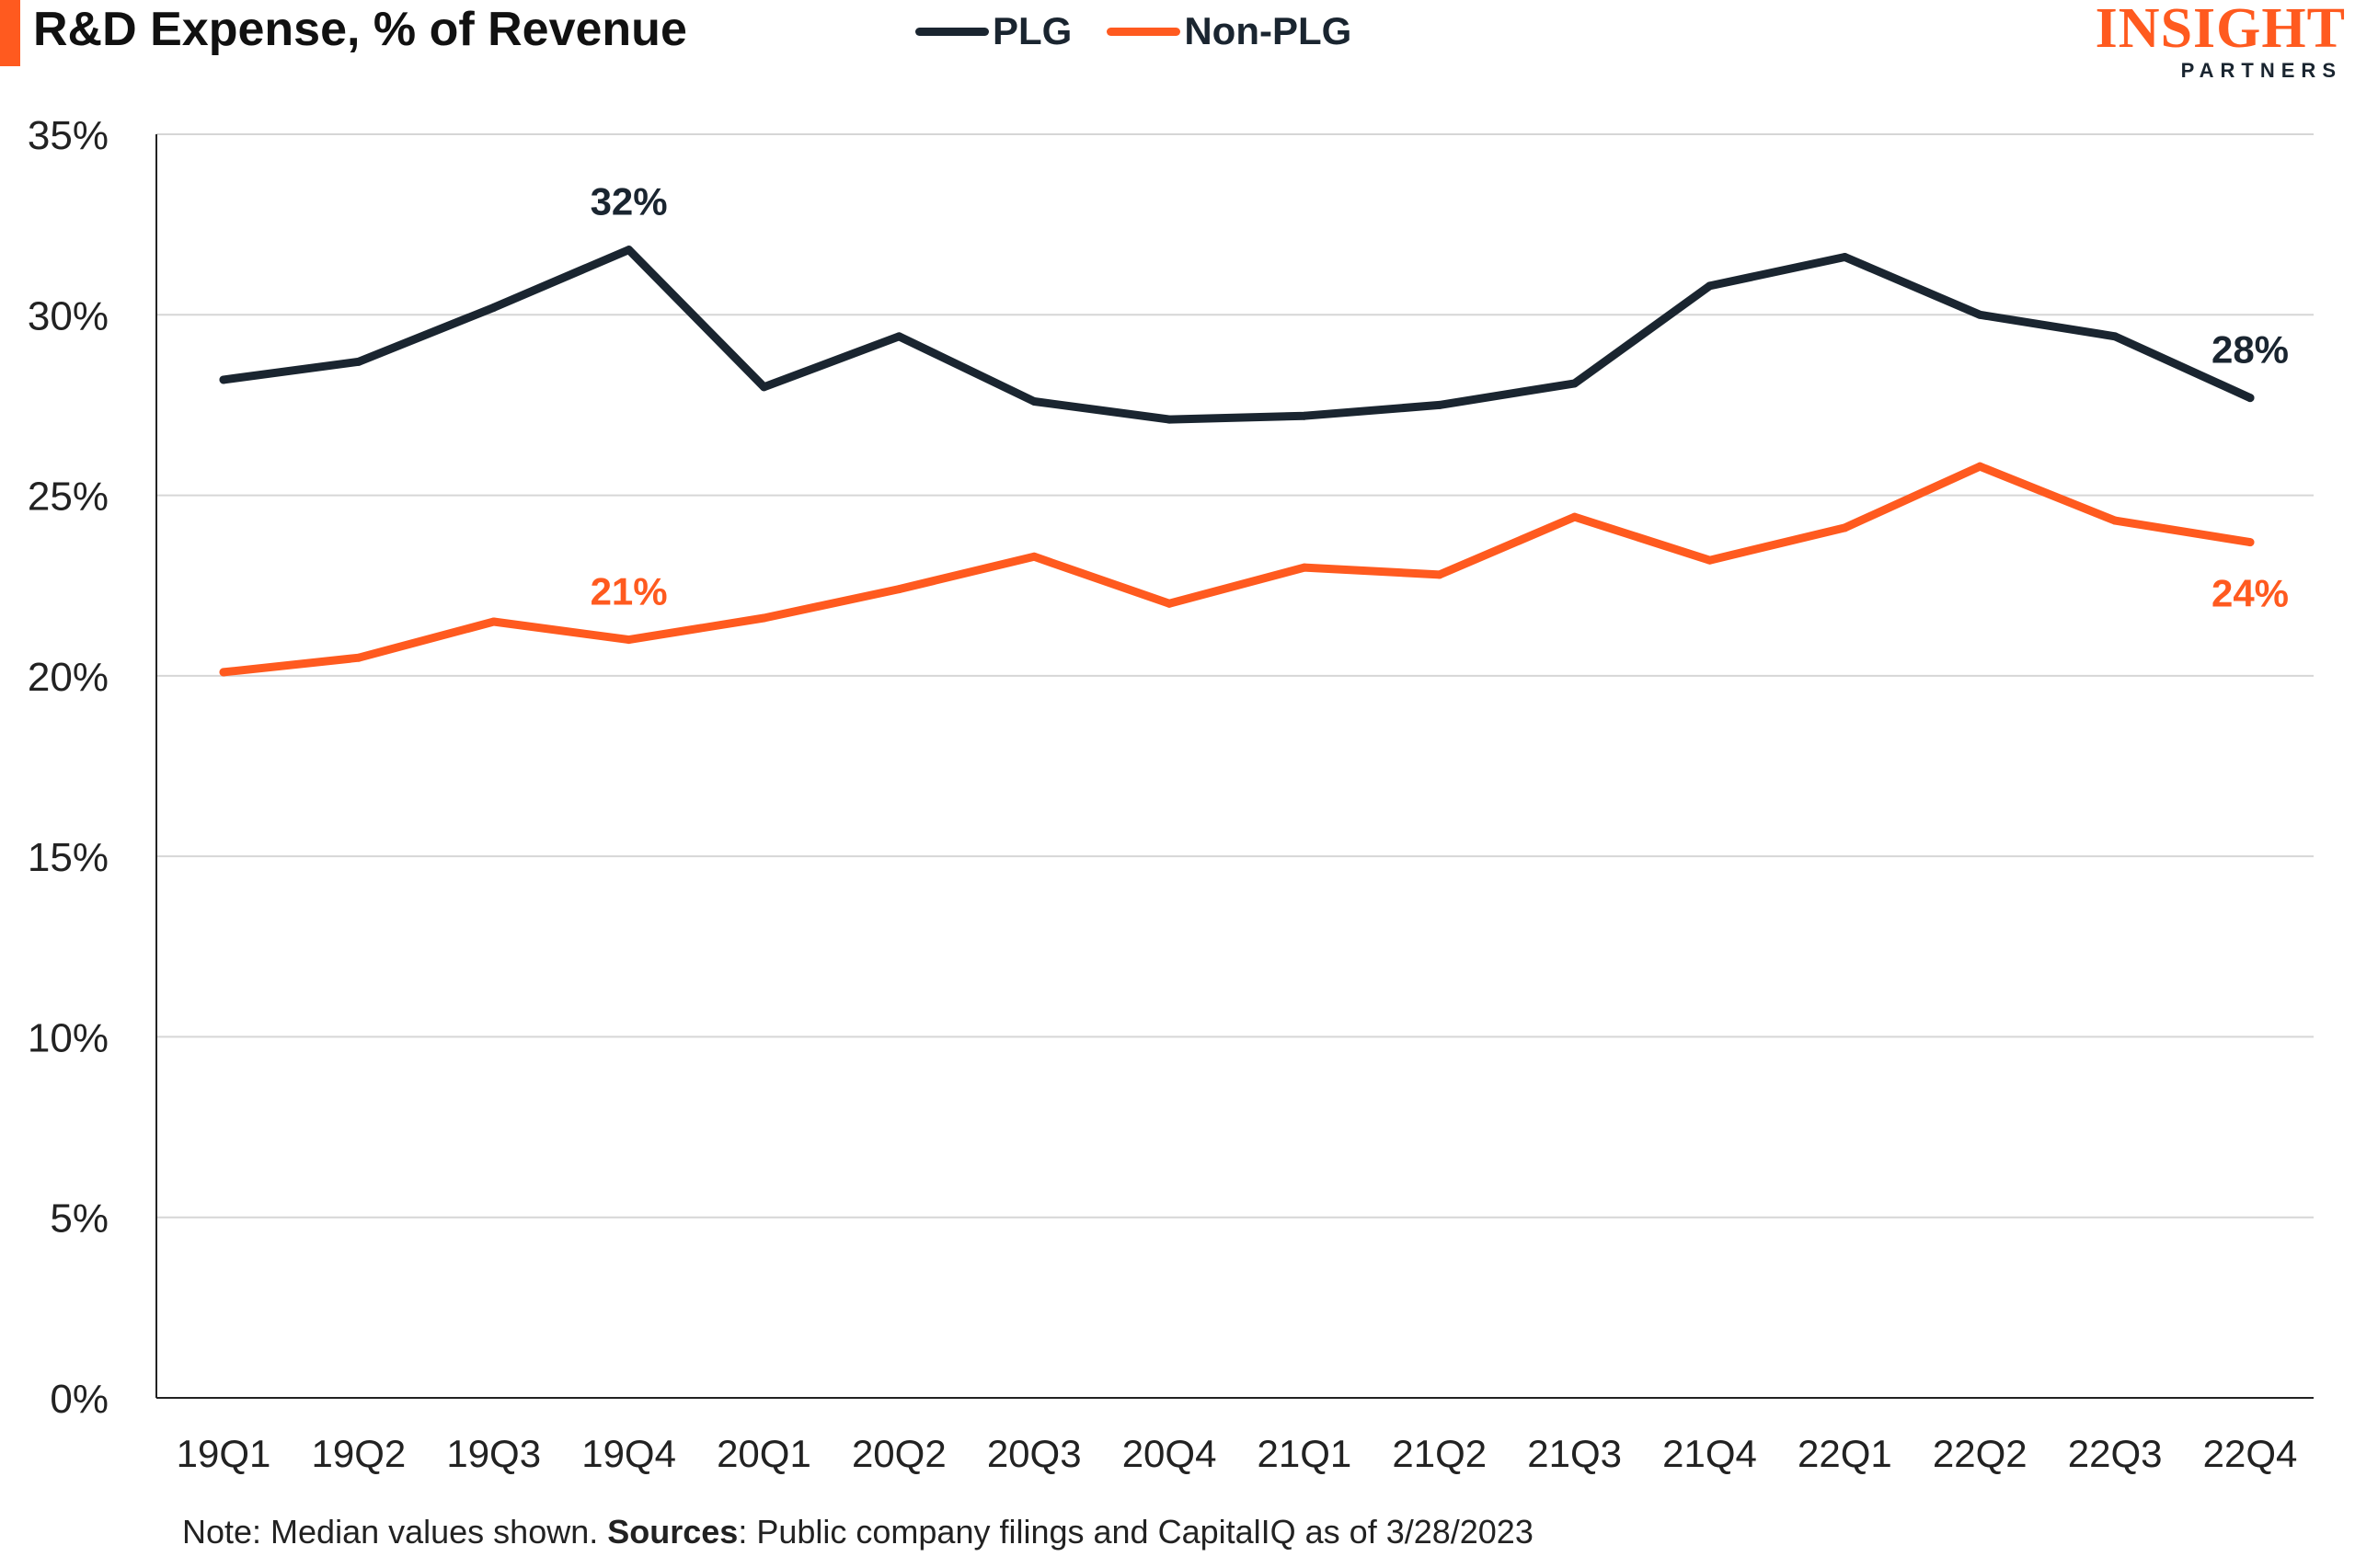  Describe the element at coordinates (68, 497) in the screenshot. I see `y-tick-label: 25%` at that location.